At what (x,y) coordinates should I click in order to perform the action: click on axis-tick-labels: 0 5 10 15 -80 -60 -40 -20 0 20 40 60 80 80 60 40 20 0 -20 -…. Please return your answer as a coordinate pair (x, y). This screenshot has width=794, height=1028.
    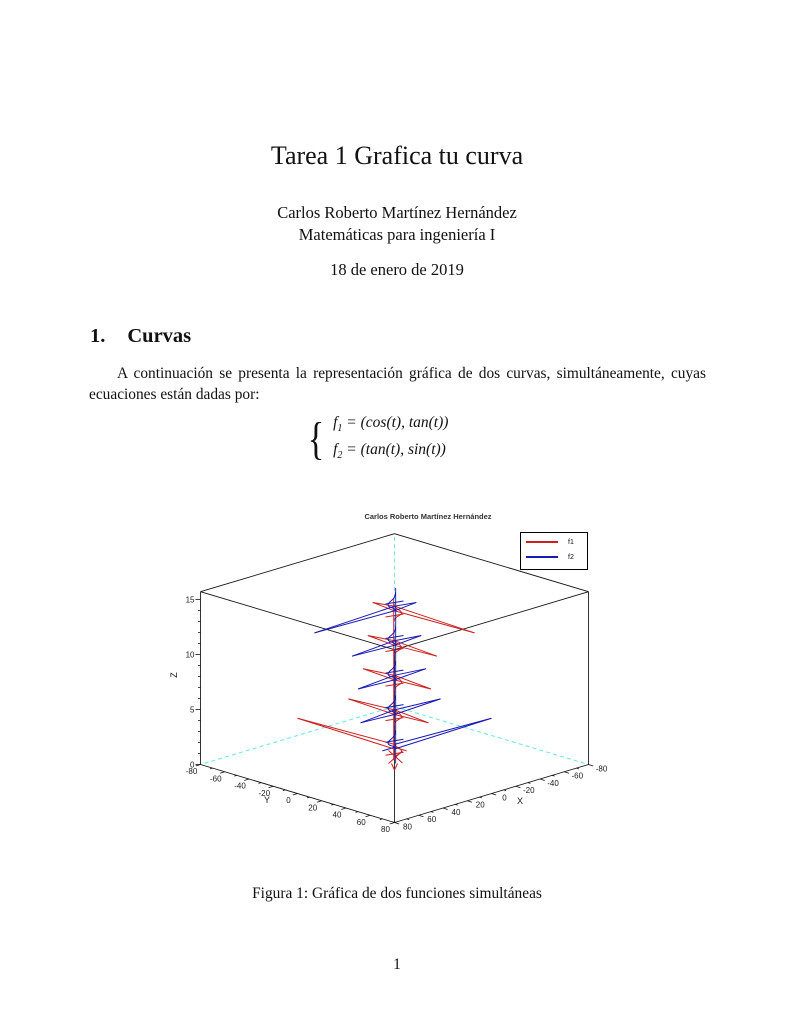
    Looking at the image, I should click on (397, 714).